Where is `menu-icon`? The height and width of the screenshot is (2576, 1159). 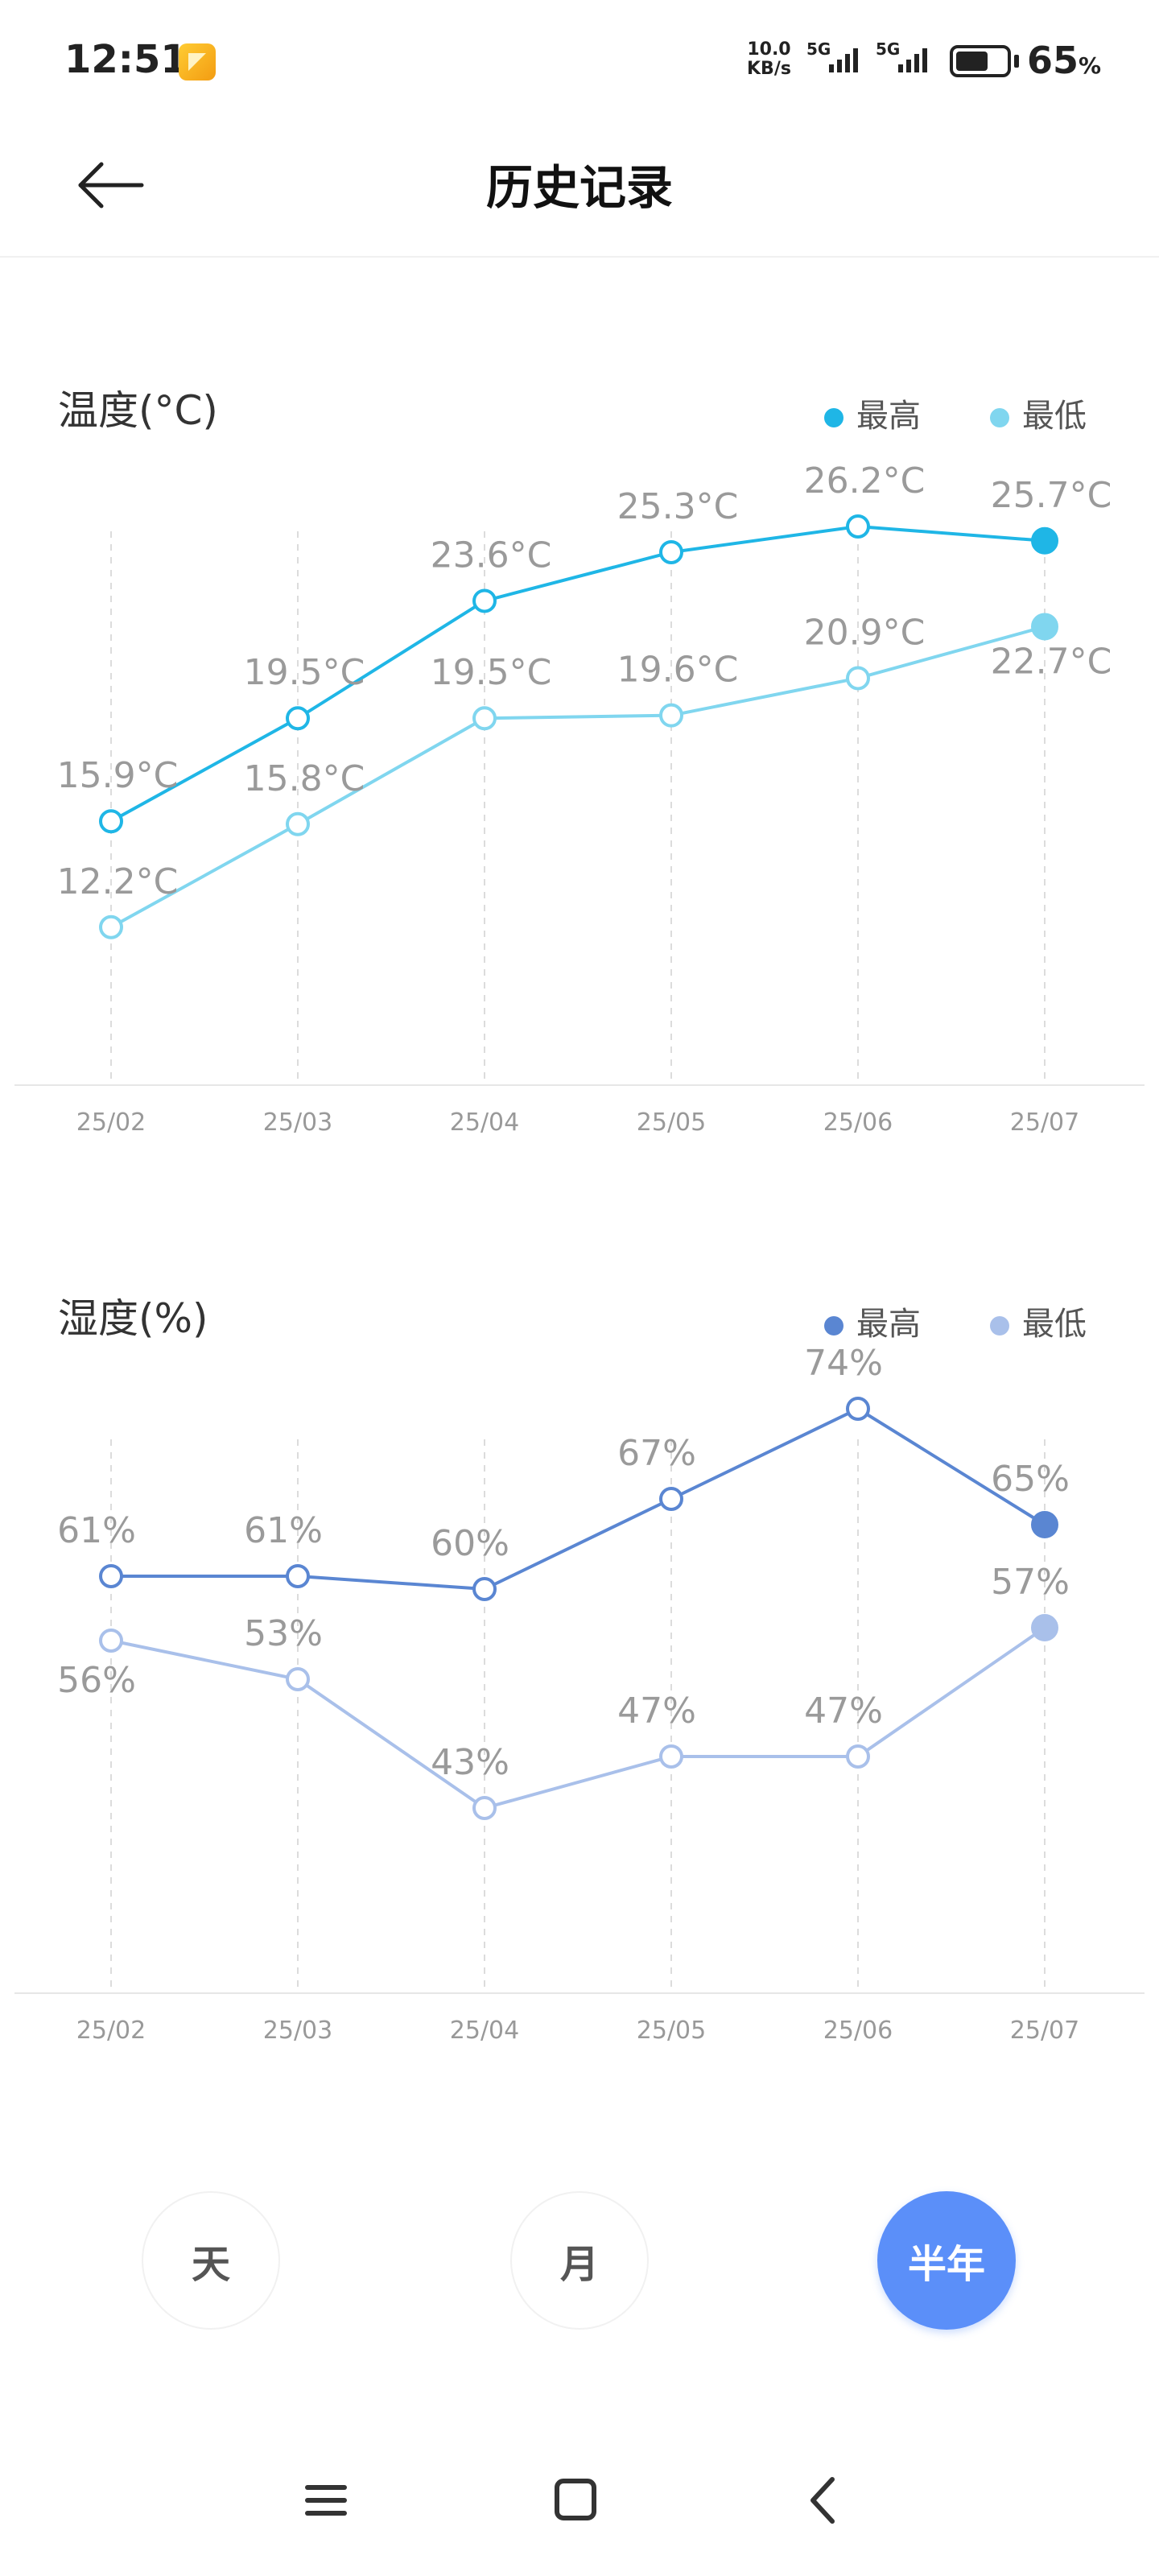
menu-icon is located at coordinates (326, 2500).